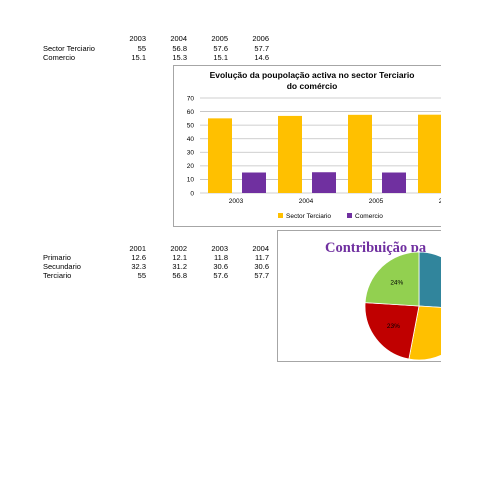 This screenshot has height=495, width=495. I want to click on bar-comercio-2003, so click(254, 182).